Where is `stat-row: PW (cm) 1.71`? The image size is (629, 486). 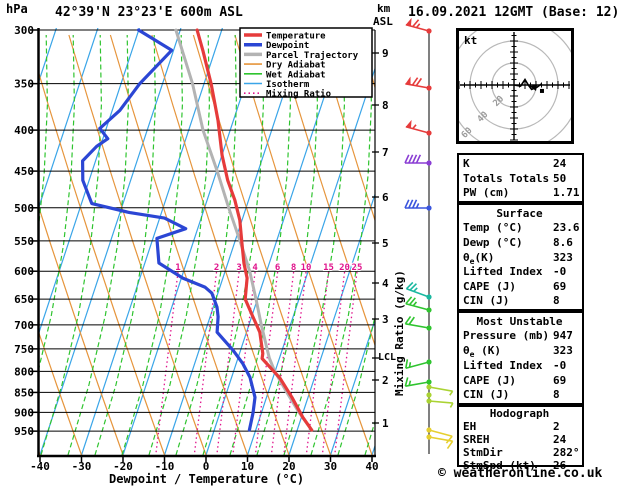
stat-row: PW (cm) 1.71 is located at coordinates (522, 192).